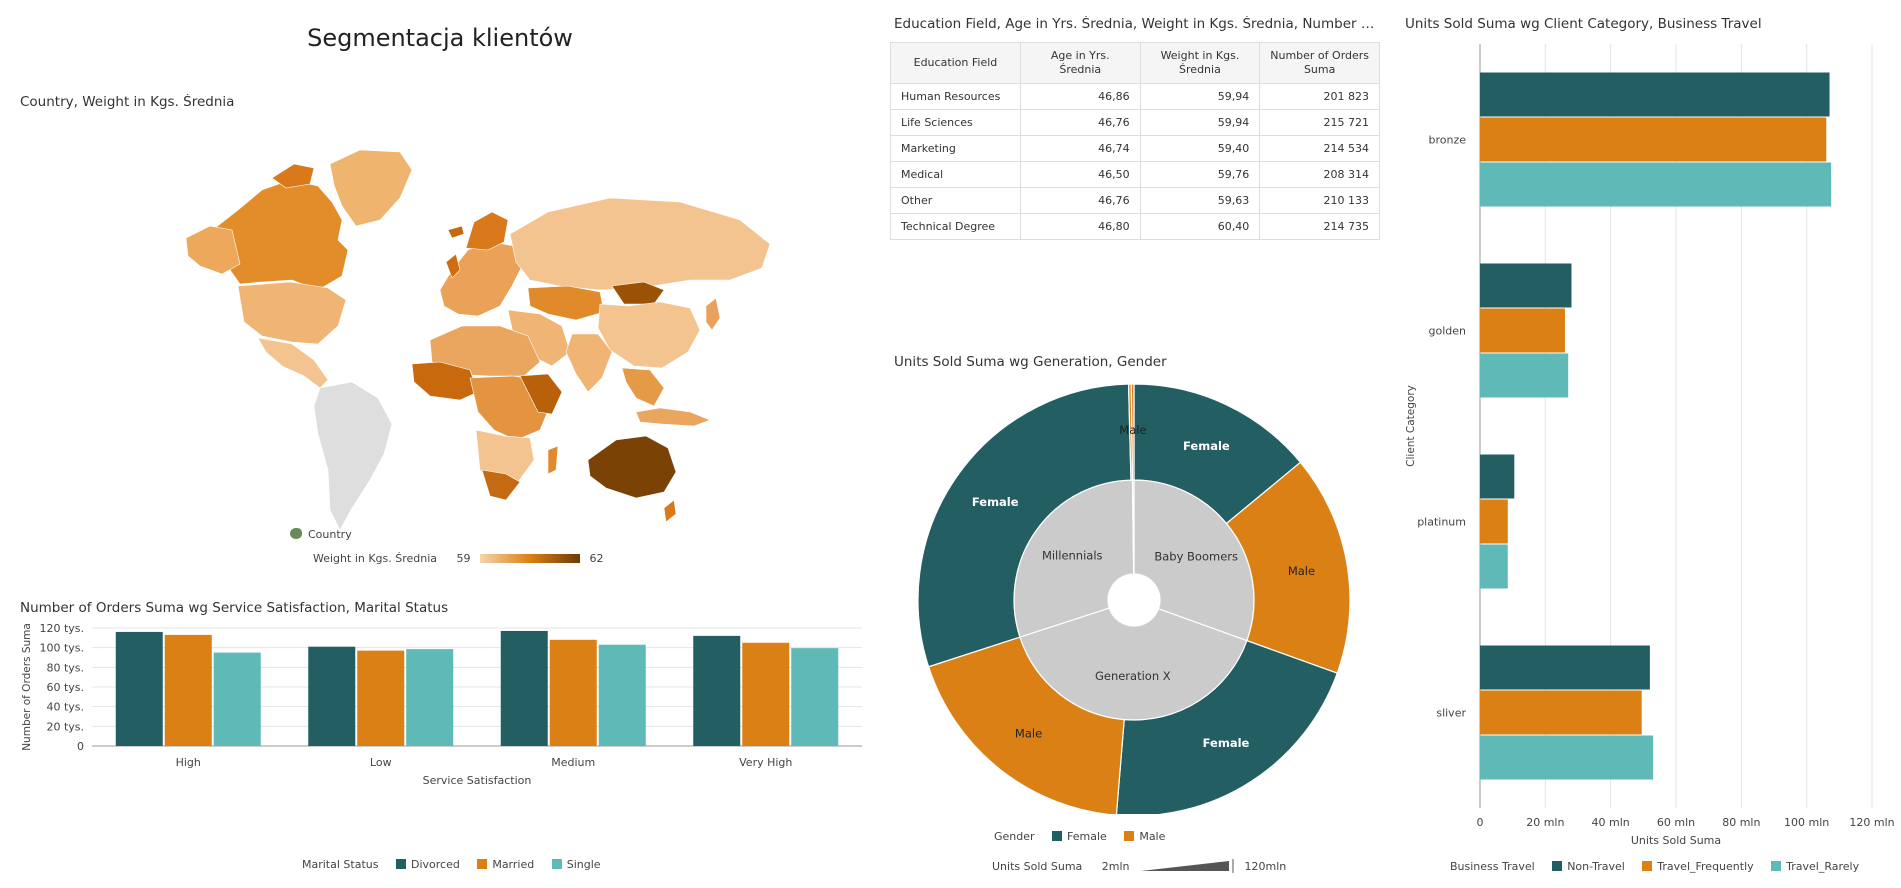 Image resolution: width=1901 pixels, height=888 pixels. What do you see at coordinates (1200, 122) in the screenshot?
I see `table-cell-value: 59,94` at bounding box center [1200, 122].